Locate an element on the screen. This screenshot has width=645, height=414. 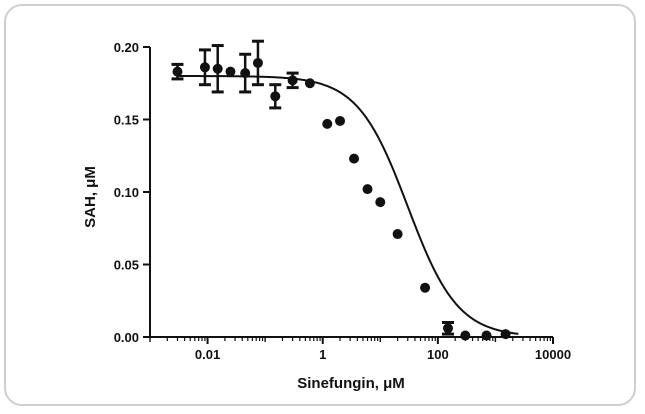
x-tick-label: 10000 is located at coordinates (553, 354).